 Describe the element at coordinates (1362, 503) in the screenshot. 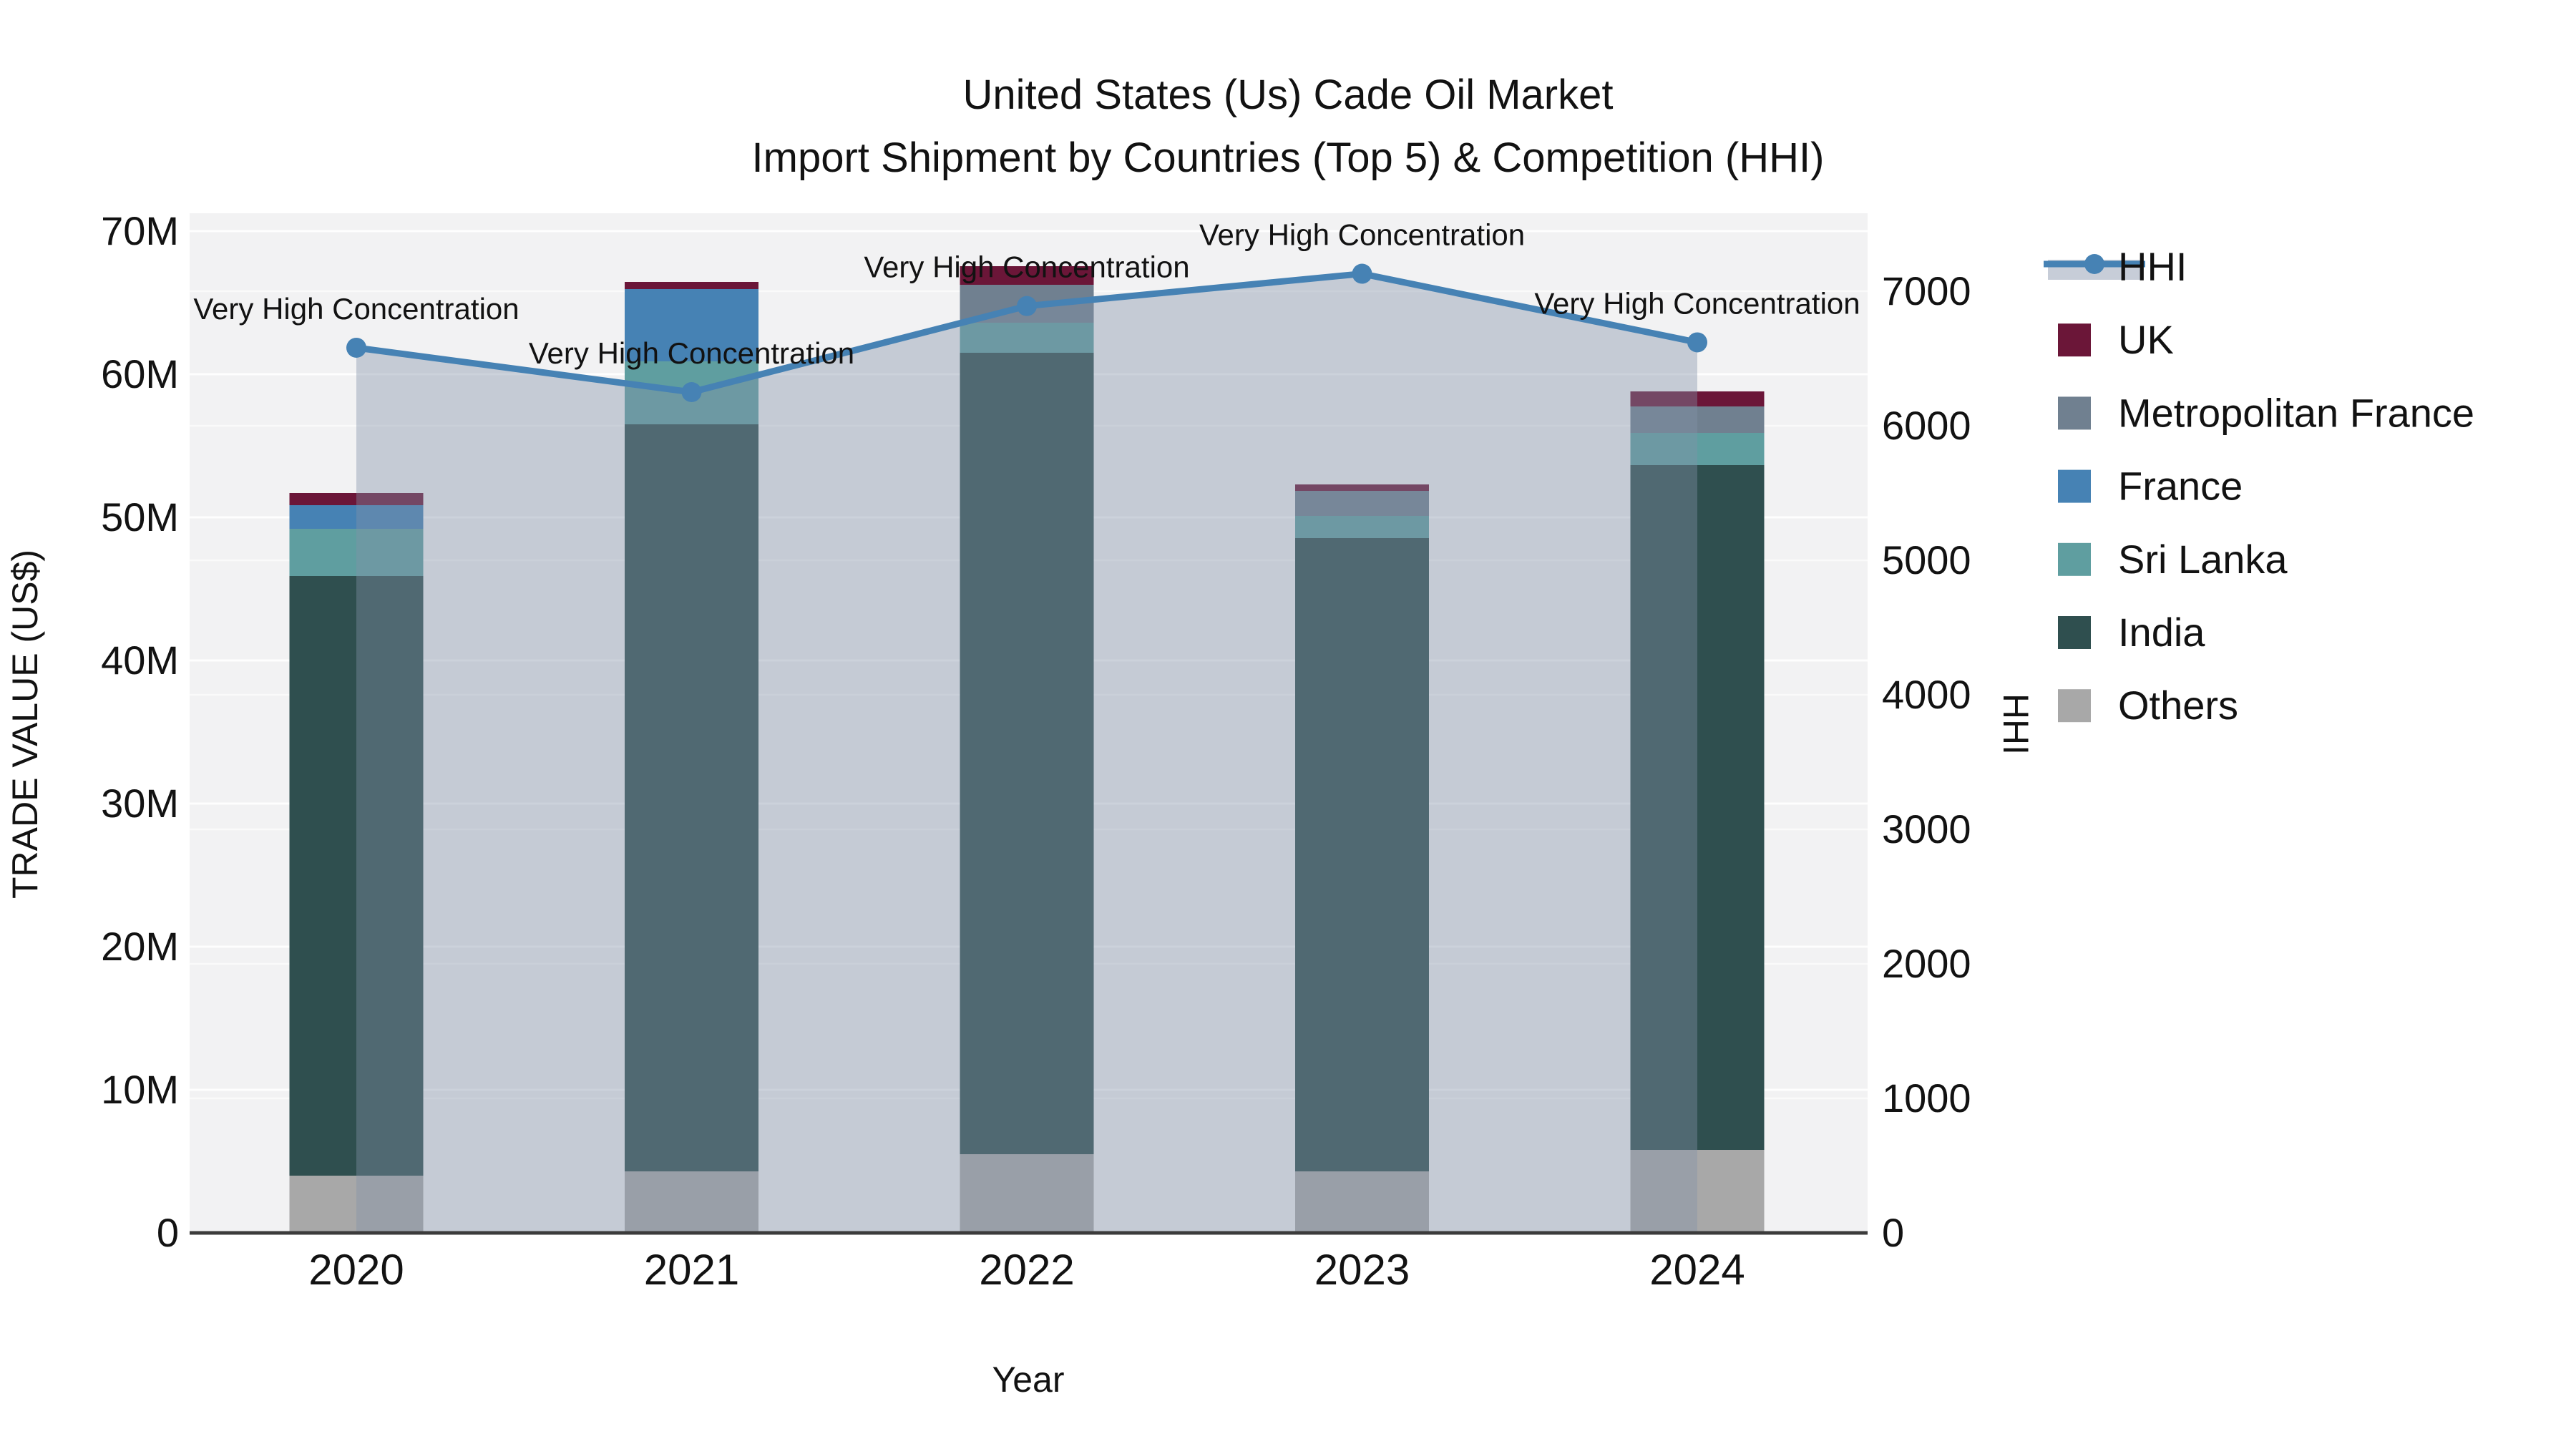

I see `bar-segment-metropolitan-france-2023` at that location.